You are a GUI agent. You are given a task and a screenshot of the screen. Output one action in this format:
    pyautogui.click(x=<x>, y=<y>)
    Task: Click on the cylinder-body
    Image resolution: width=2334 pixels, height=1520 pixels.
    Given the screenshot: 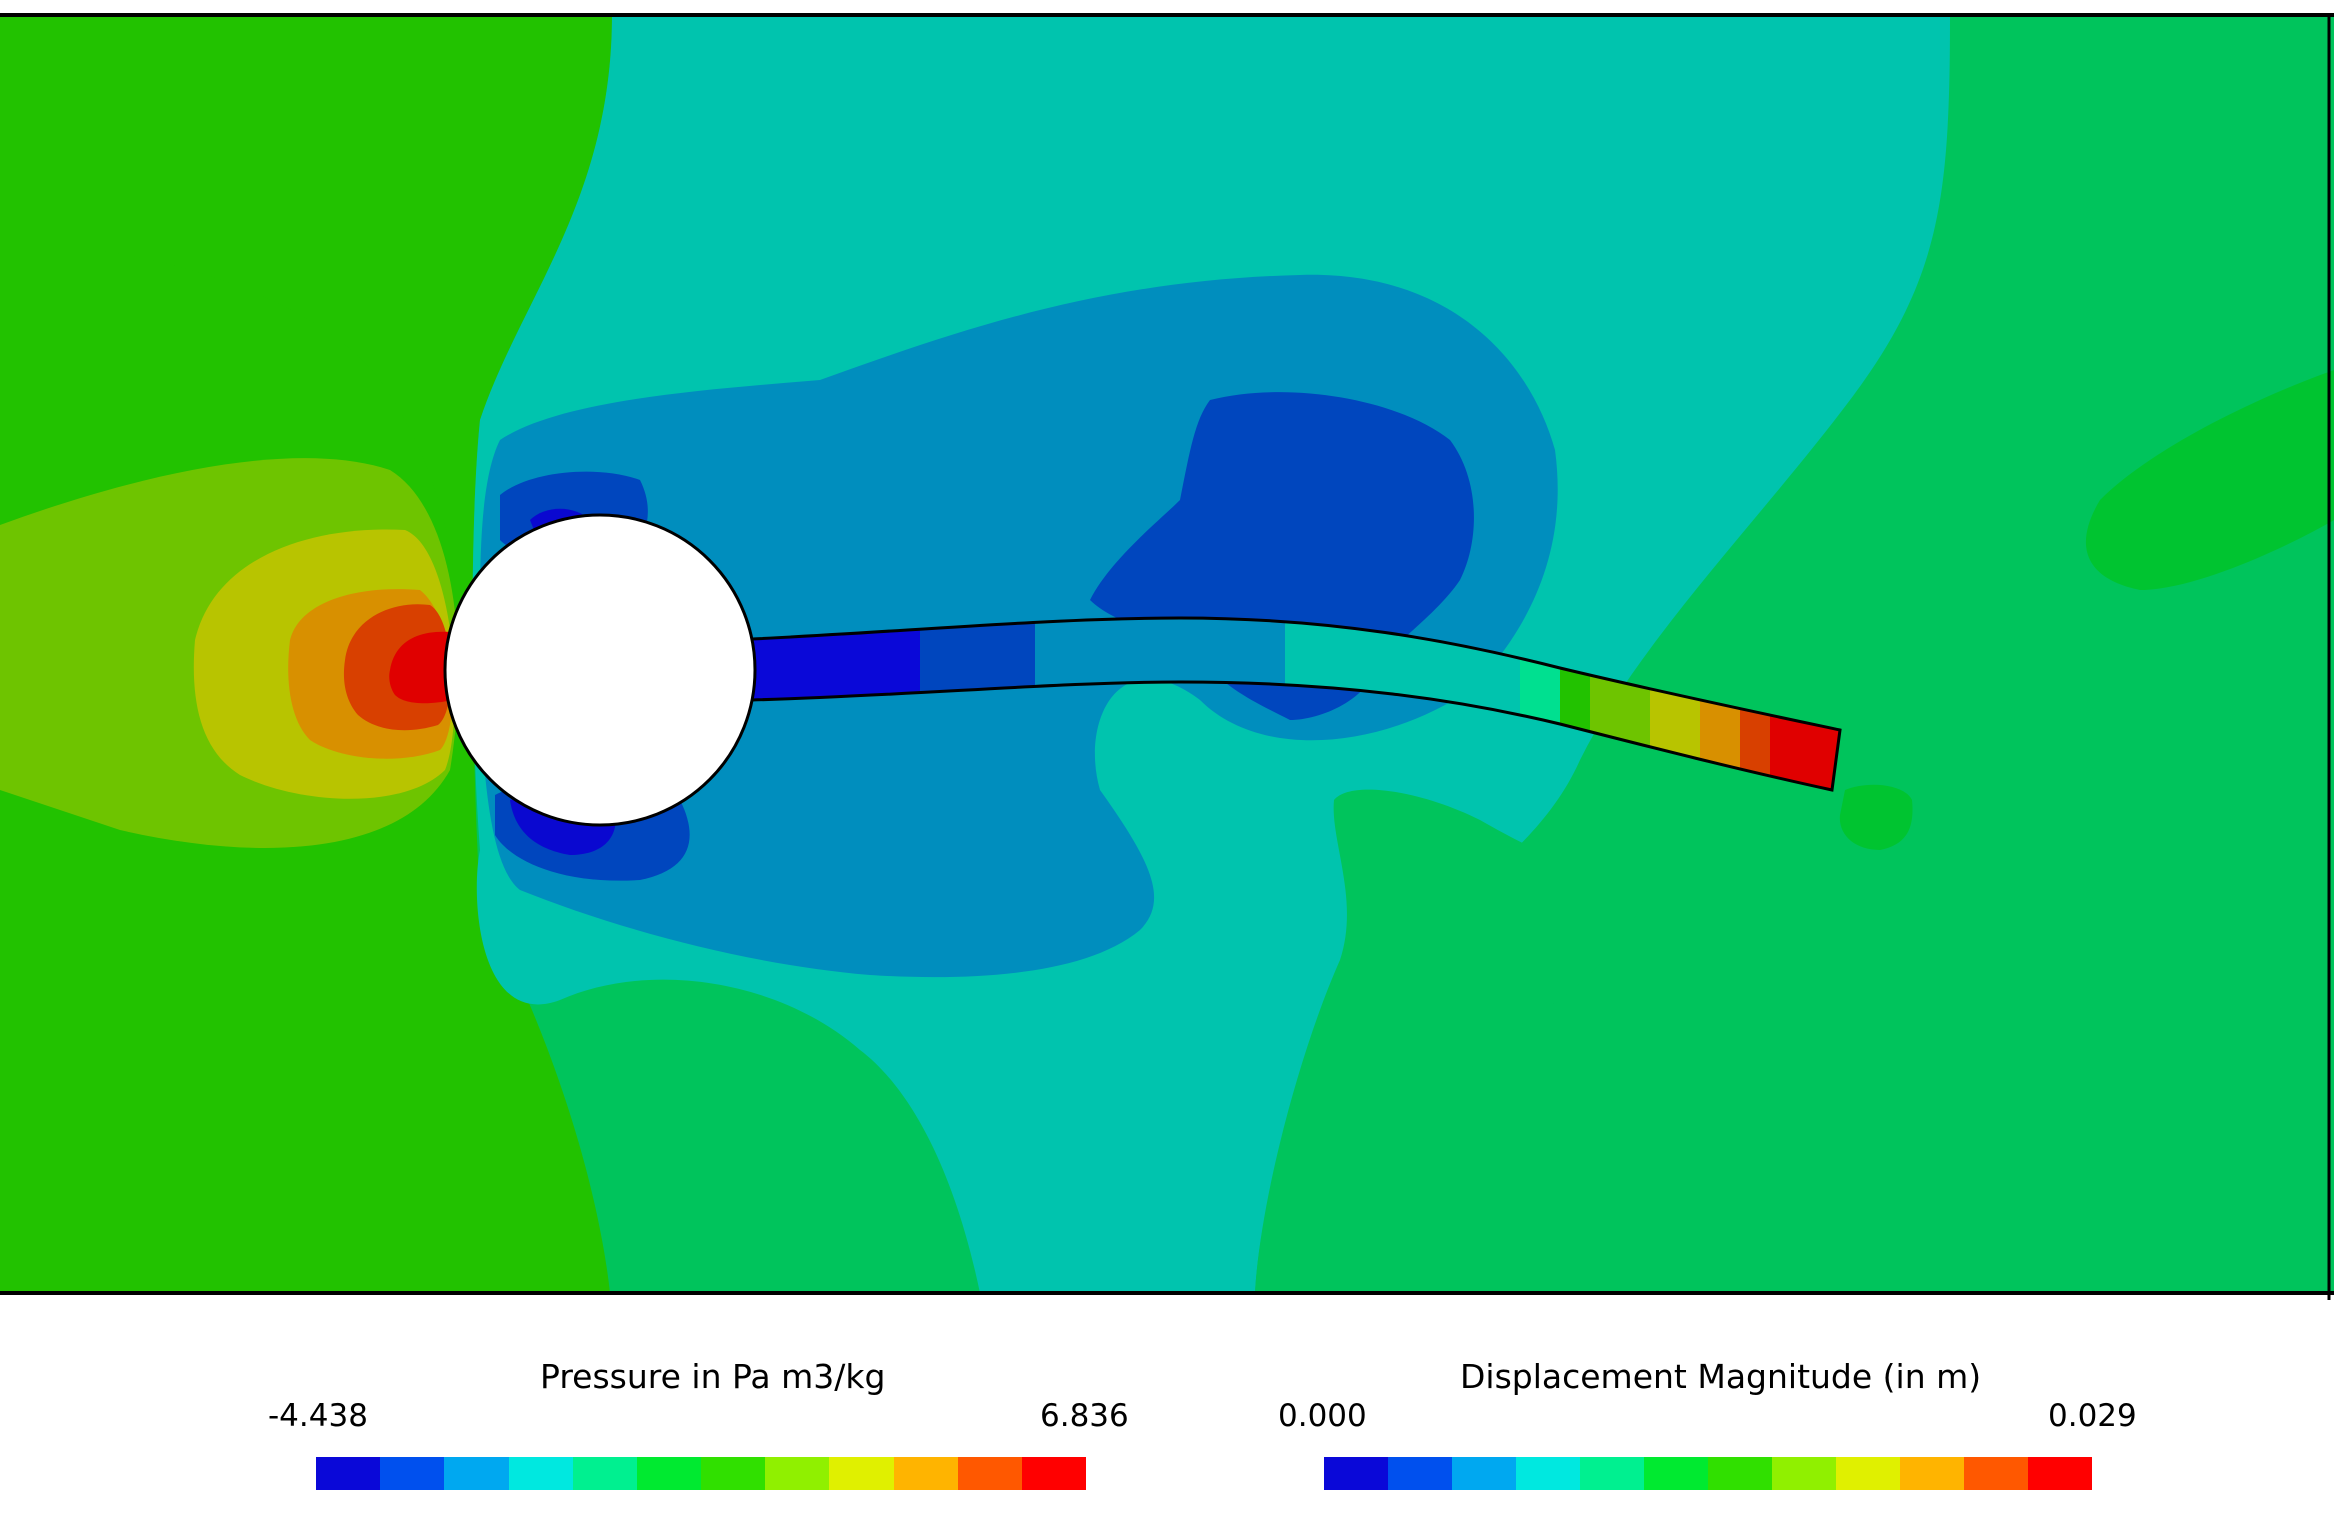 What is the action you would take?
    pyautogui.click(x=600, y=670)
    